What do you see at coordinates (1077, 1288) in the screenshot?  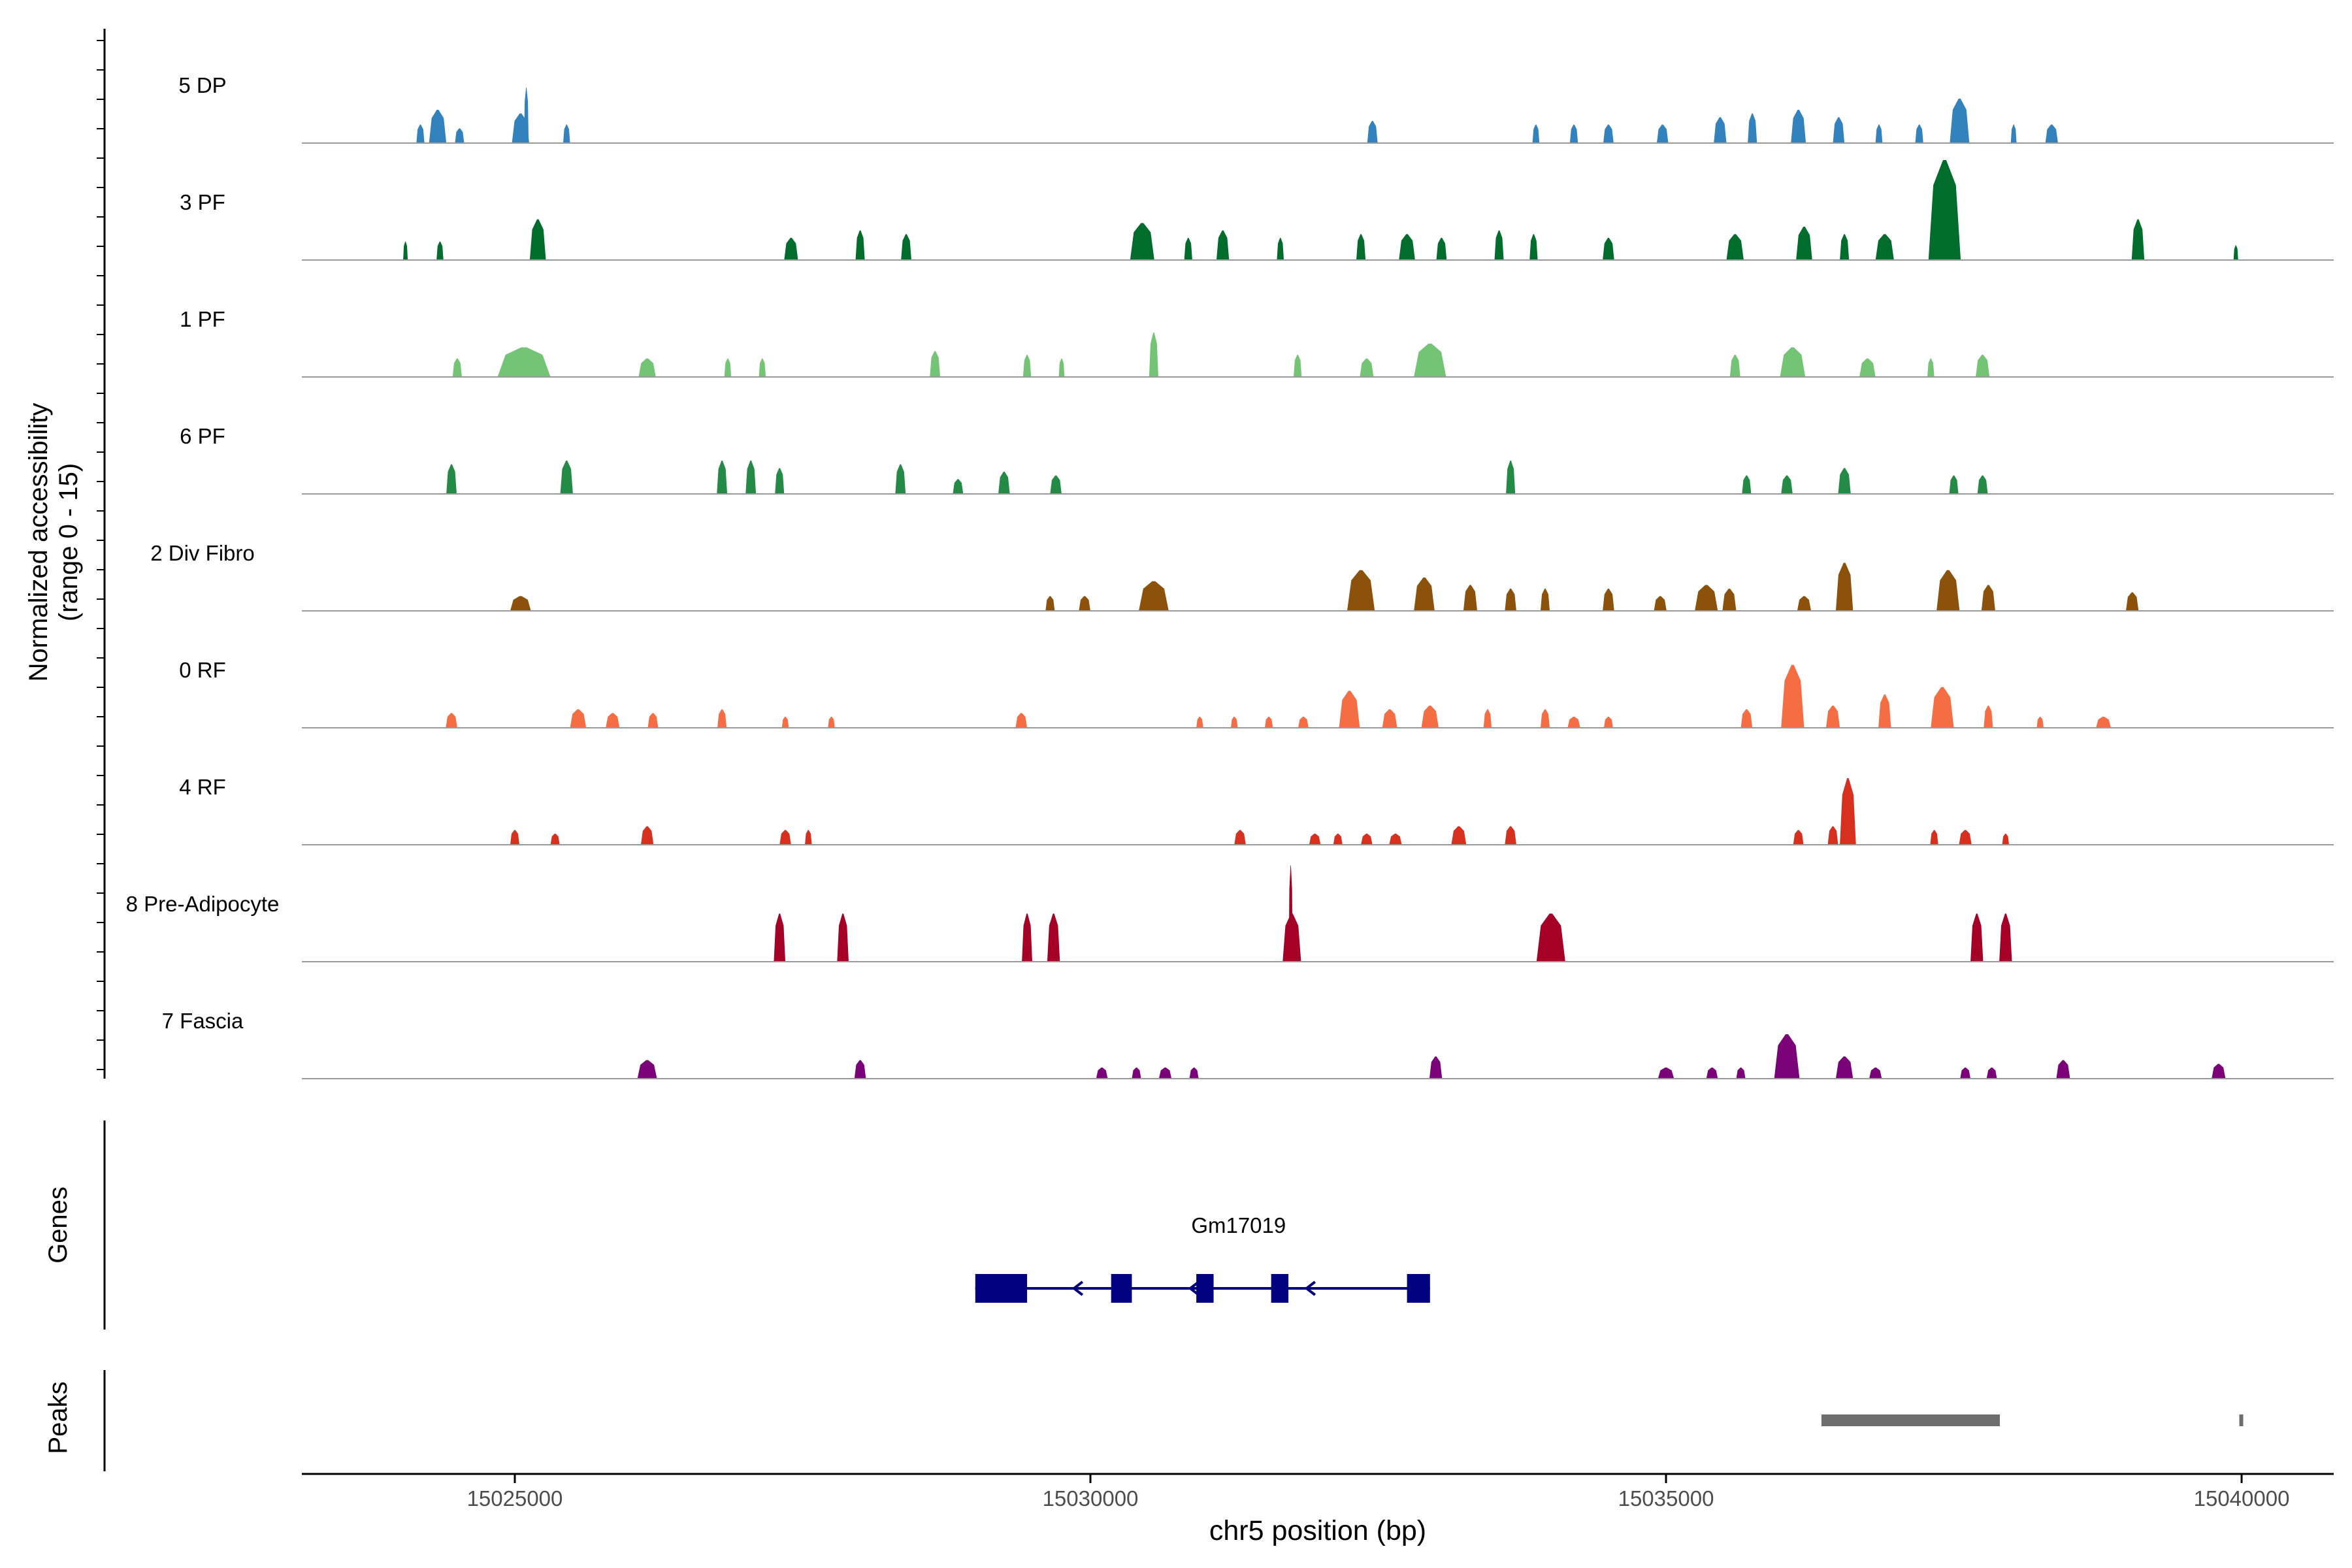 I see `strand-arrow` at bounding box center [1077, 1288].